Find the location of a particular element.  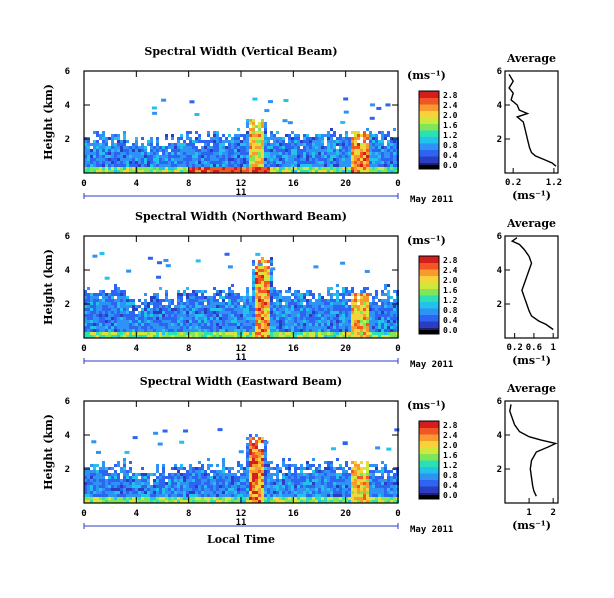

average-x-tick-label: 1.2 is located at coordinates (554, 183).